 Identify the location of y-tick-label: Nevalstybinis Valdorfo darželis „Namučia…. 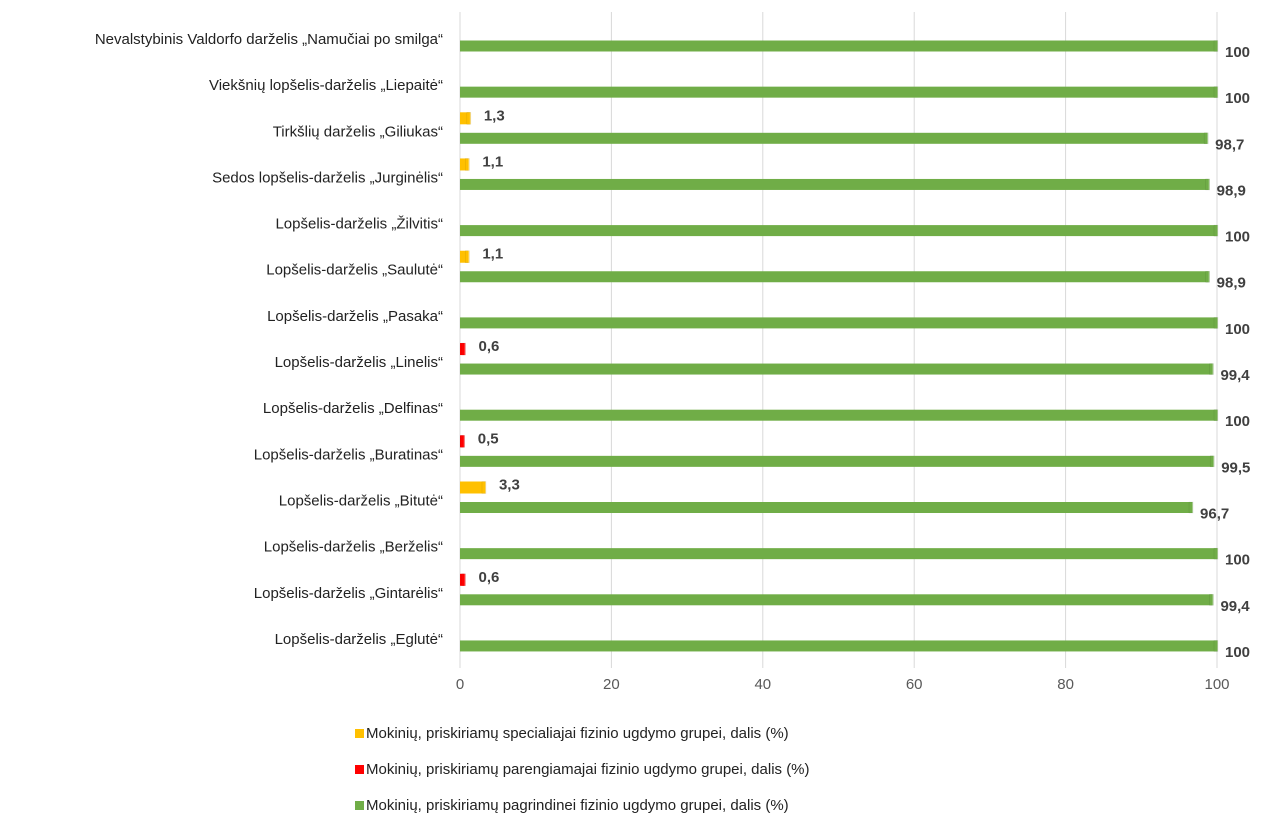
(269, 39).